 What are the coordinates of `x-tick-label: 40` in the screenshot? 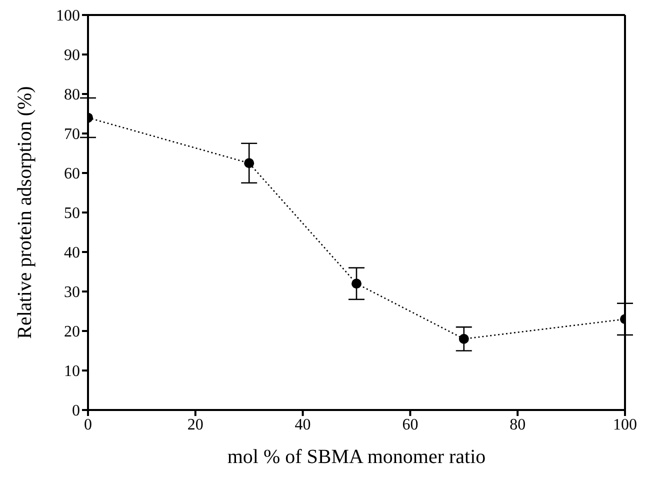 It's located at (302, 425).